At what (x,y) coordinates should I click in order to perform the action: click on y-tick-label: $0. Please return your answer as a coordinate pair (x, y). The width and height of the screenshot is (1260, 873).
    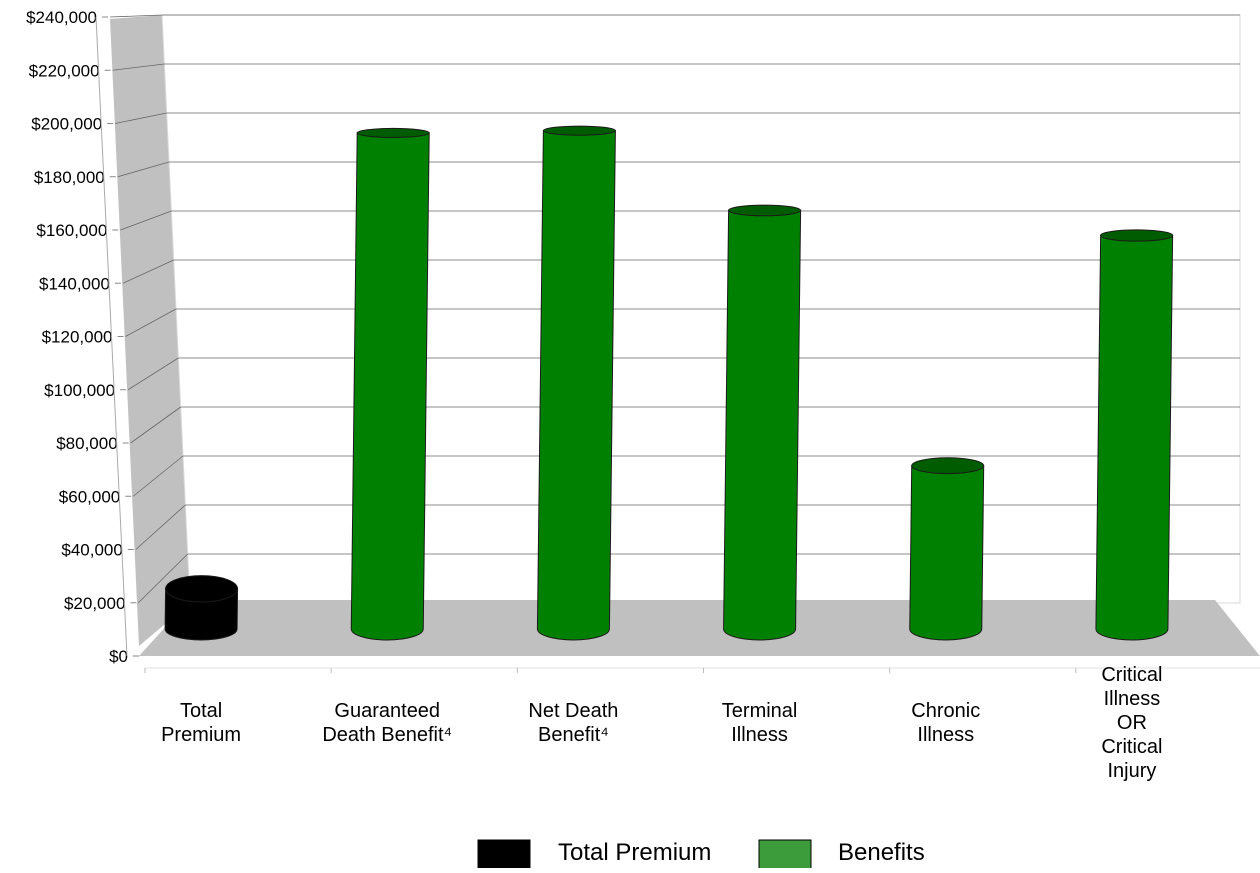
    Looking at the image, I should click on (118, 656).